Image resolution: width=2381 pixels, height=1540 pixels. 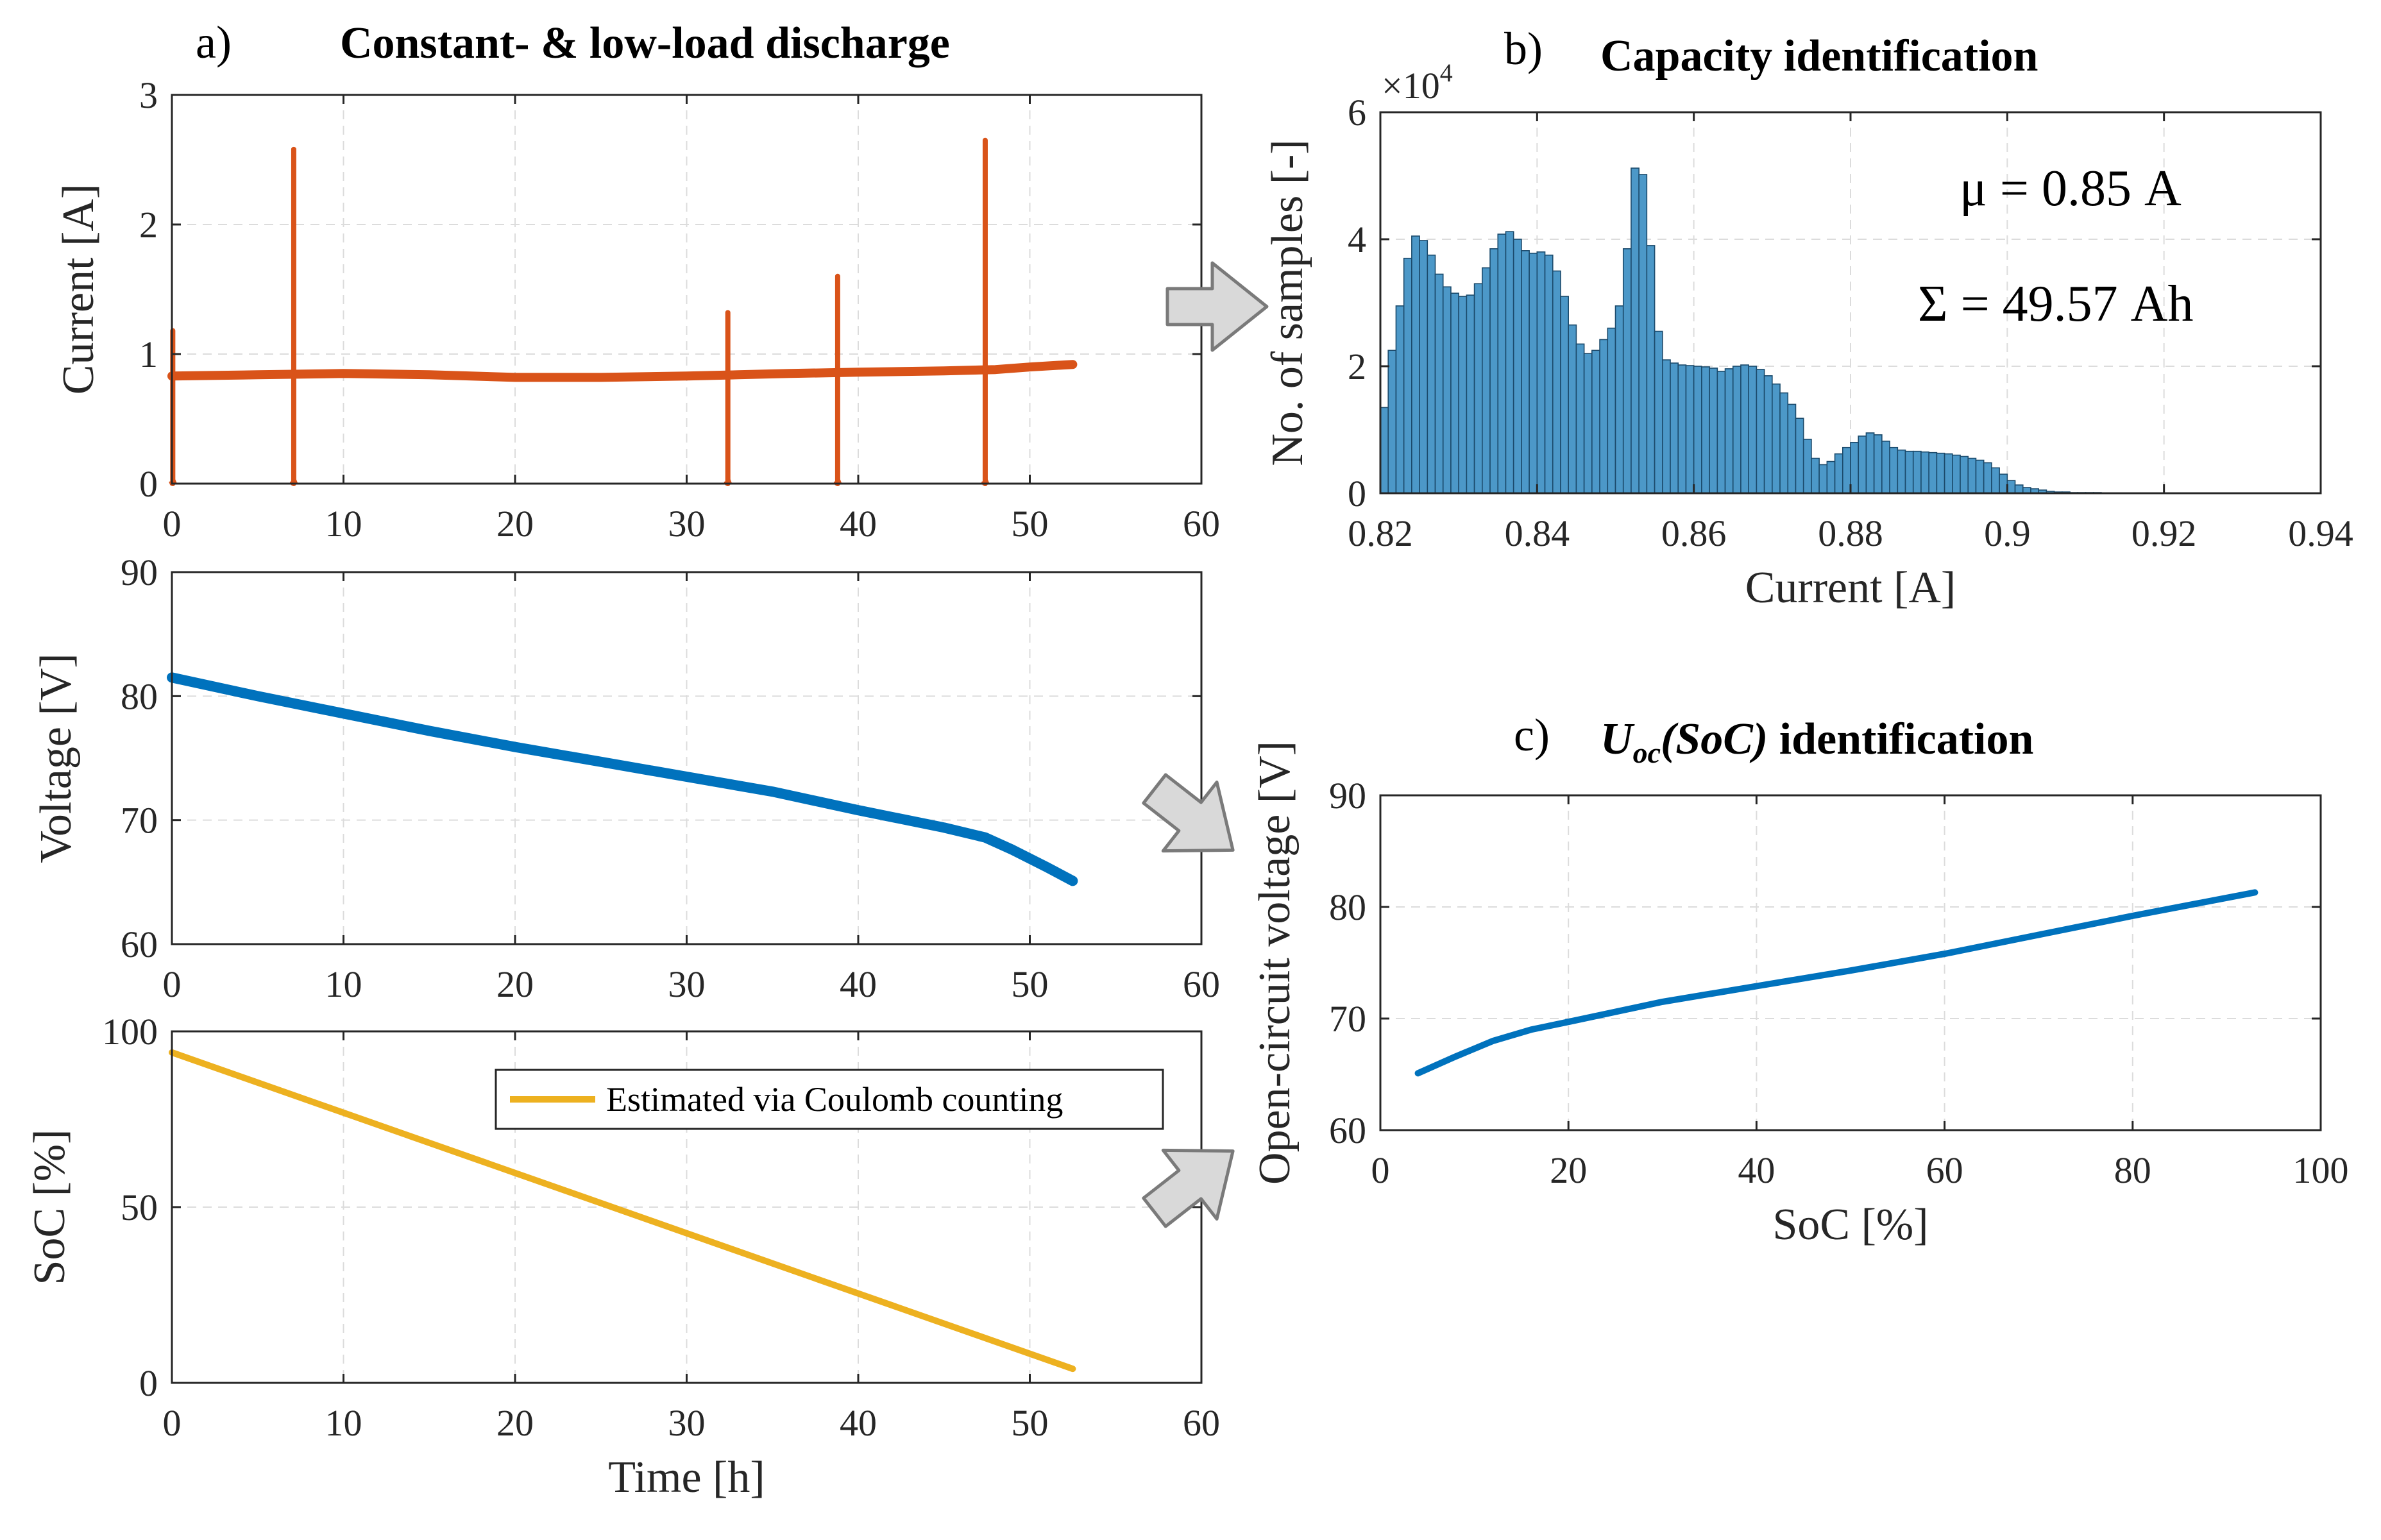 What do you see at coordinates (1357, 239) in the screenshot?
I see `y-tick-label: 4` at bounding box center [1357, 239].